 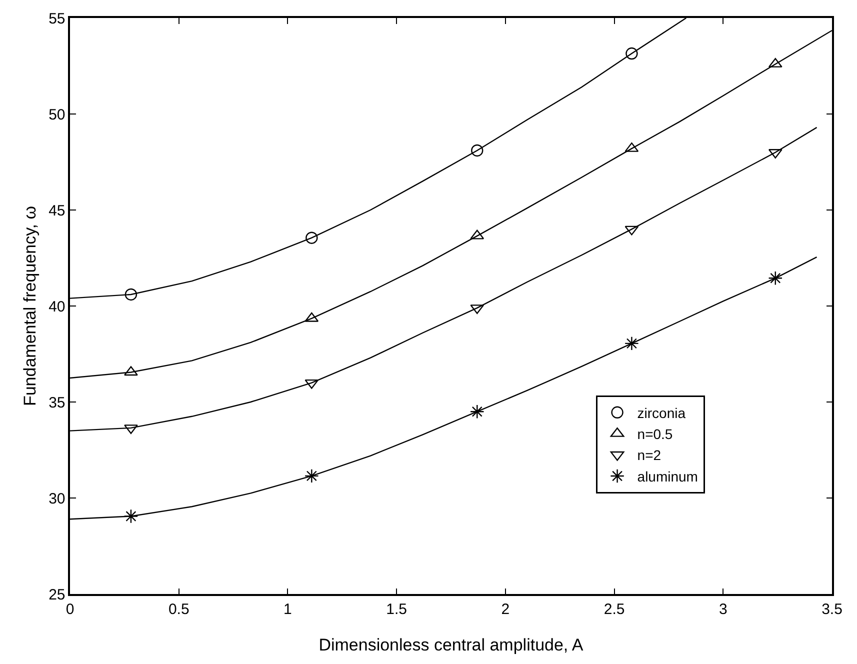 I want to click on x-tick-label: 0, so click(x=70, y=609).